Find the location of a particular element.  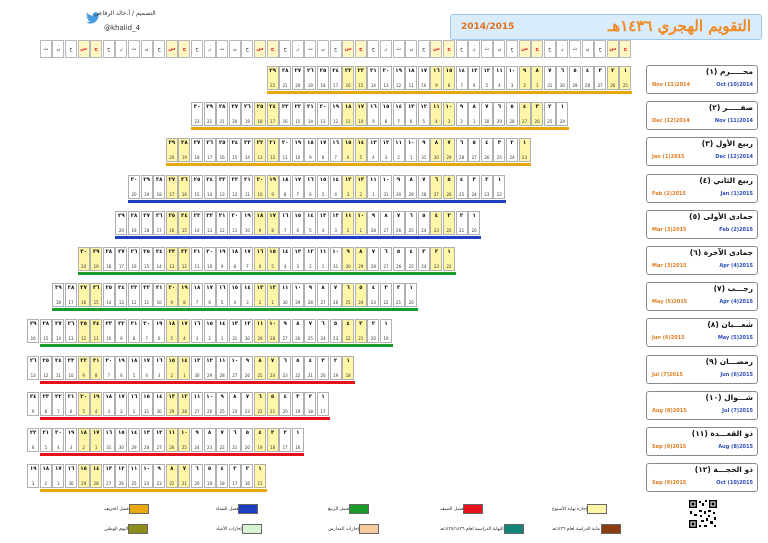

day-cell: ٦ 22 is located at coordinates (260, 403).